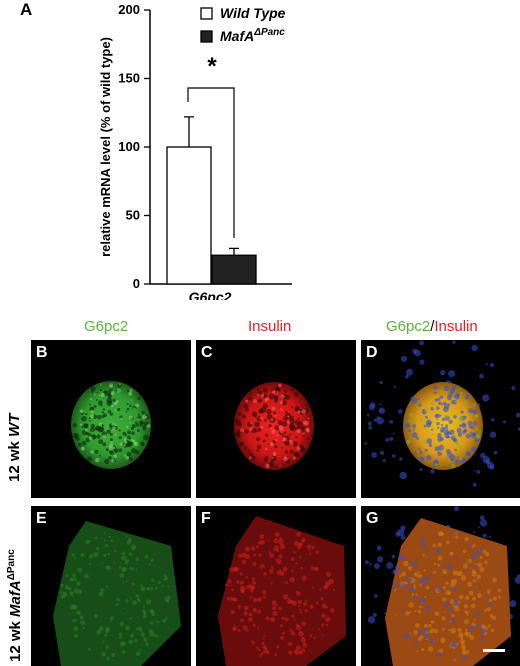  I want to click on legend-label-wild-type: Wild Type, so click(253, 13).